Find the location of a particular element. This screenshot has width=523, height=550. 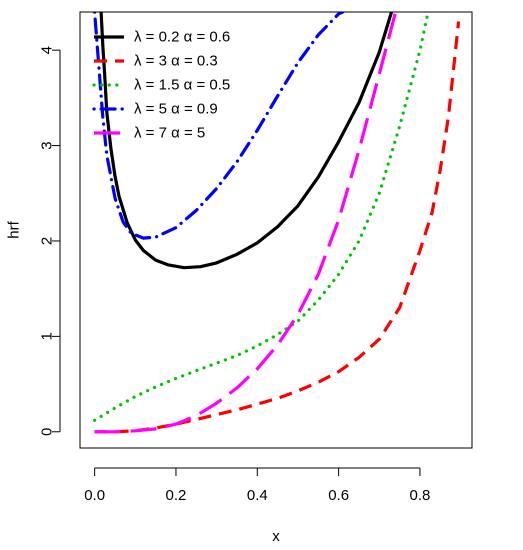

x-tick-label: 0.2 is located at coordinates (176, 495).